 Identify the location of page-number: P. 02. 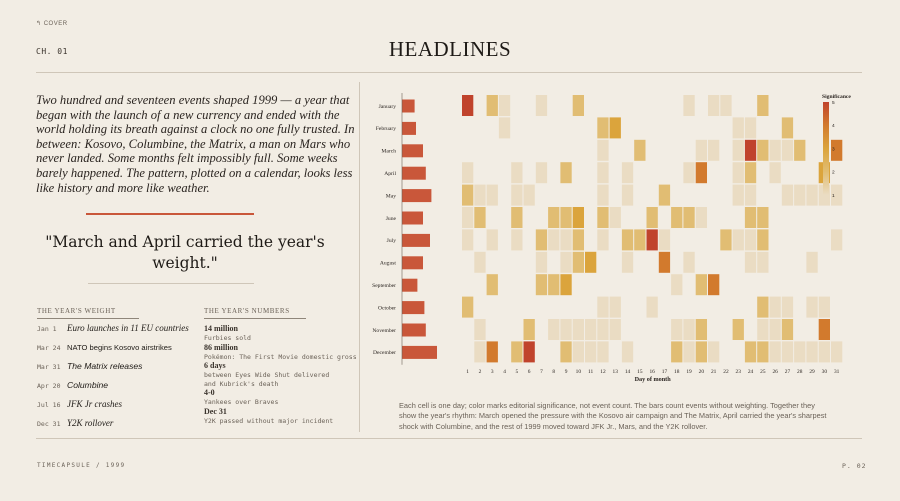
(854, 466).